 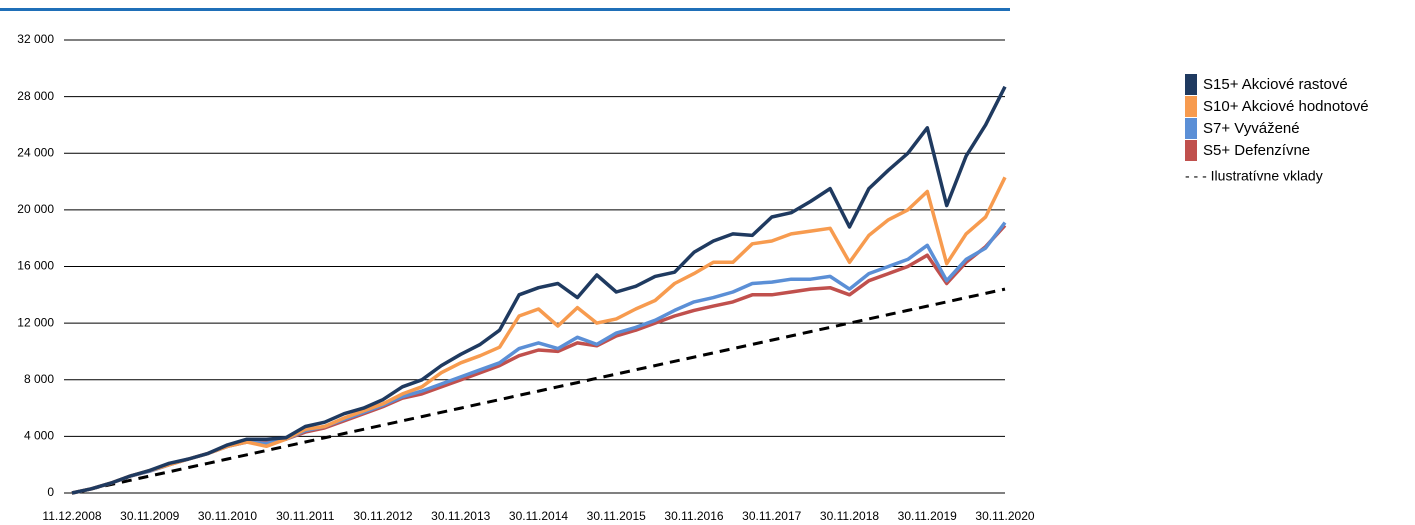 I want to click on y-tick-label: 8 000, so click(x=39, y=379).